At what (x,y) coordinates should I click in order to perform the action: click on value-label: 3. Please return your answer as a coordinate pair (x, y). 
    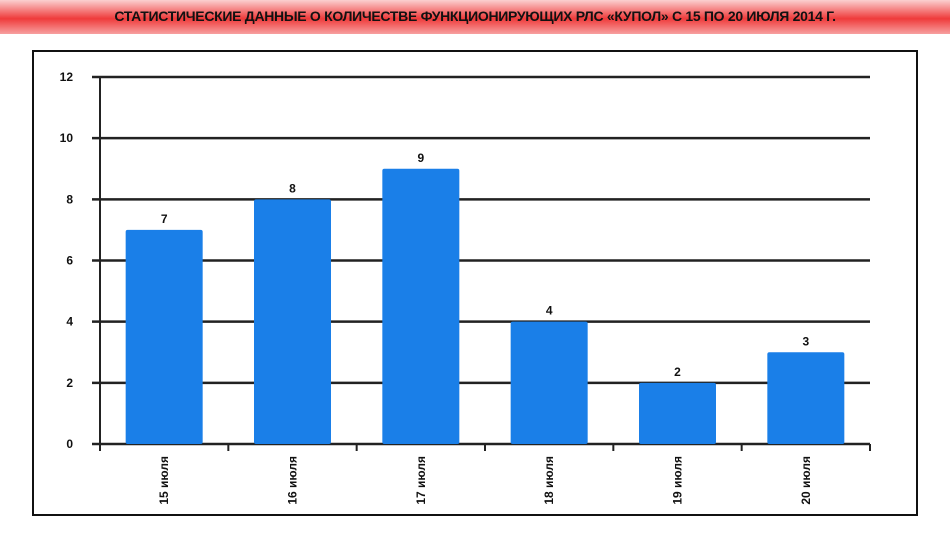
    Looking at the image, I should click on (805, 341).